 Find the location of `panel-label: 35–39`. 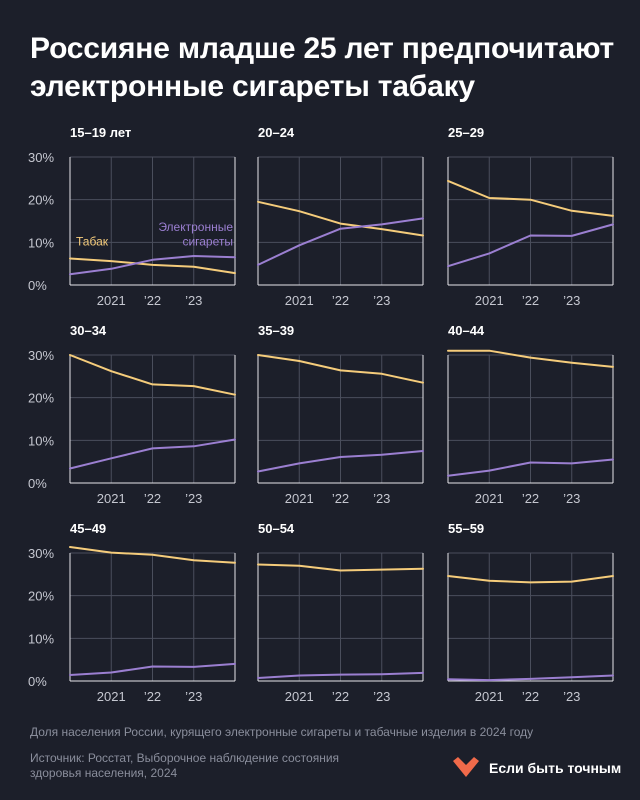

panel-label: 35–39 is located at coordinates (276, 330).